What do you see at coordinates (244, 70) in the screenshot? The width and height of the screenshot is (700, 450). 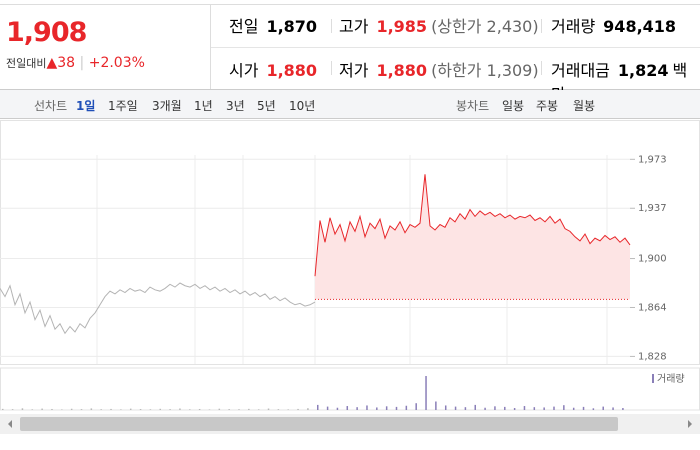 I see `stat-label: 시가` at bounding box center [244, 70].